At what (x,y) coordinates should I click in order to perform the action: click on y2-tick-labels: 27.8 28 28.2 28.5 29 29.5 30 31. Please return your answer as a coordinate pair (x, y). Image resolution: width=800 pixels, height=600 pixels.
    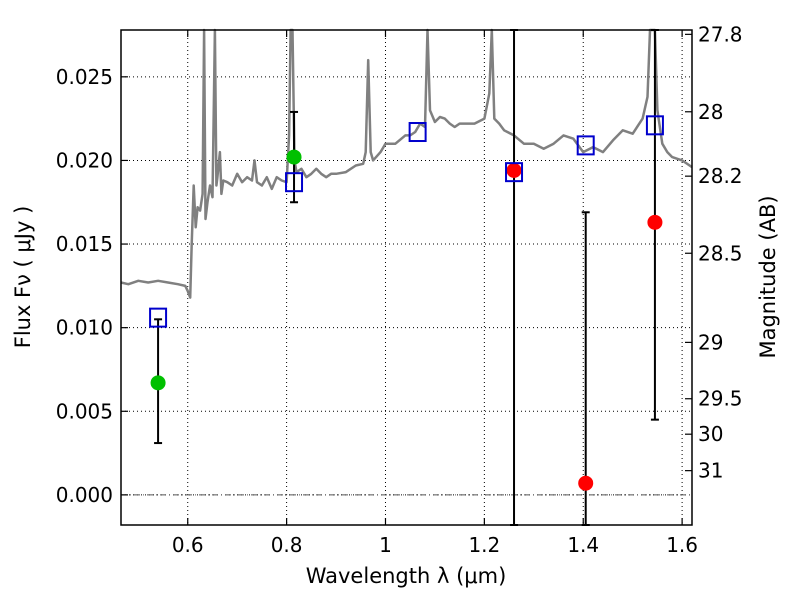
    Looking at the image, I should click on (720, 252).